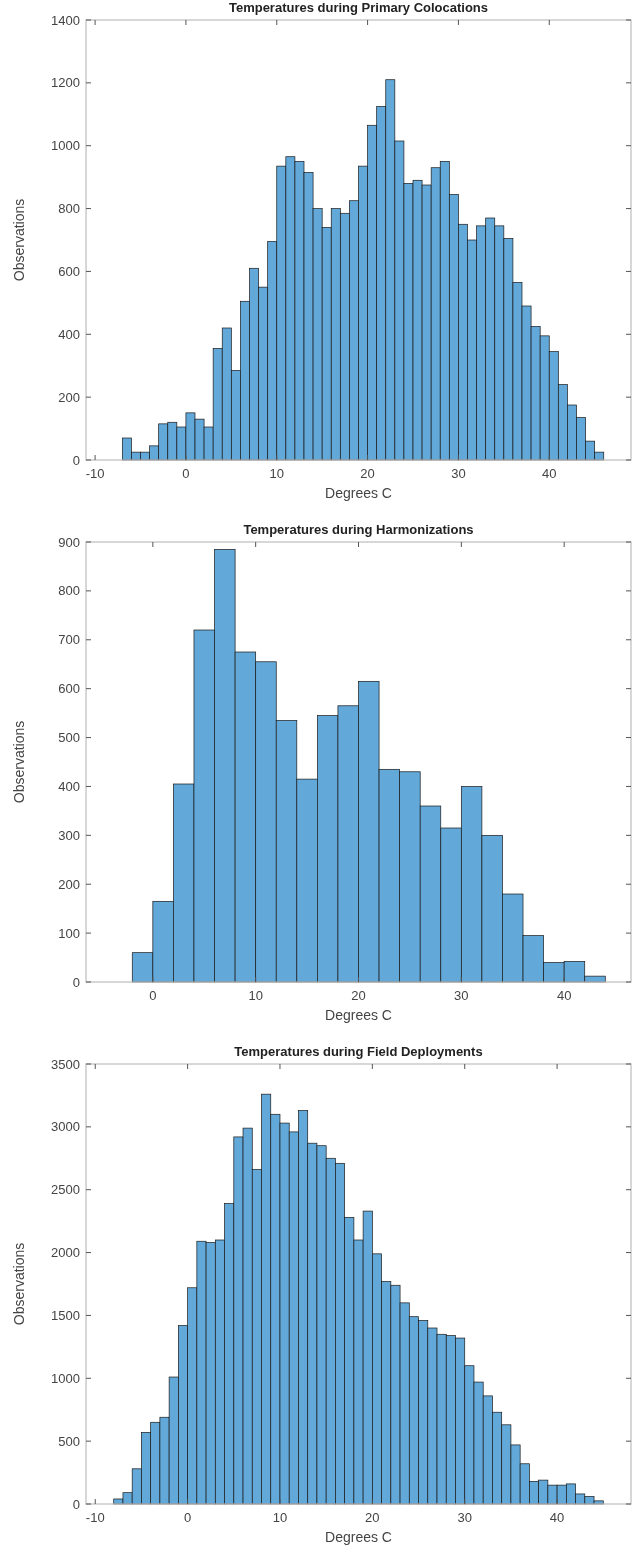  What do you see at coordinates (358, 1051) in the screenshot?
I see `chart-title: Temperatures during Field Deployments` at bounding box center [358, 1051].